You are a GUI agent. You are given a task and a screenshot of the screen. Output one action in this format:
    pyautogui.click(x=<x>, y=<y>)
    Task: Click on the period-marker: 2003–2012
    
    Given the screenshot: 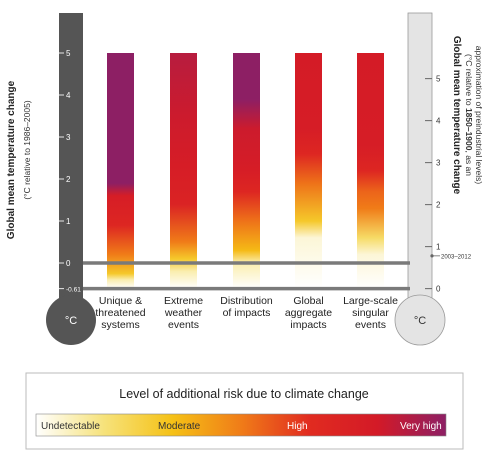 What is the action you would take?
    pyautogui.click(x=451, y=257)
    